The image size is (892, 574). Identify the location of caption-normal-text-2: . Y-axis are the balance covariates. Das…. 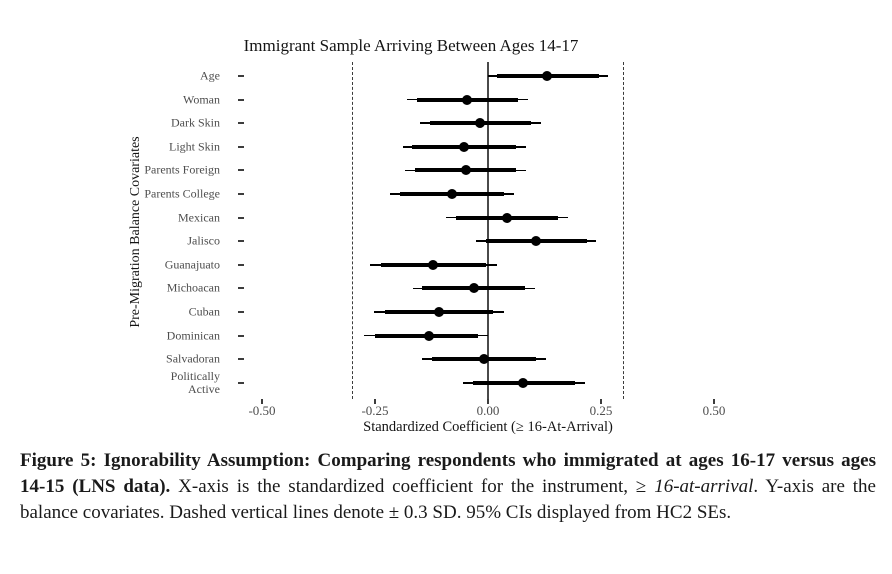
(448, 499).